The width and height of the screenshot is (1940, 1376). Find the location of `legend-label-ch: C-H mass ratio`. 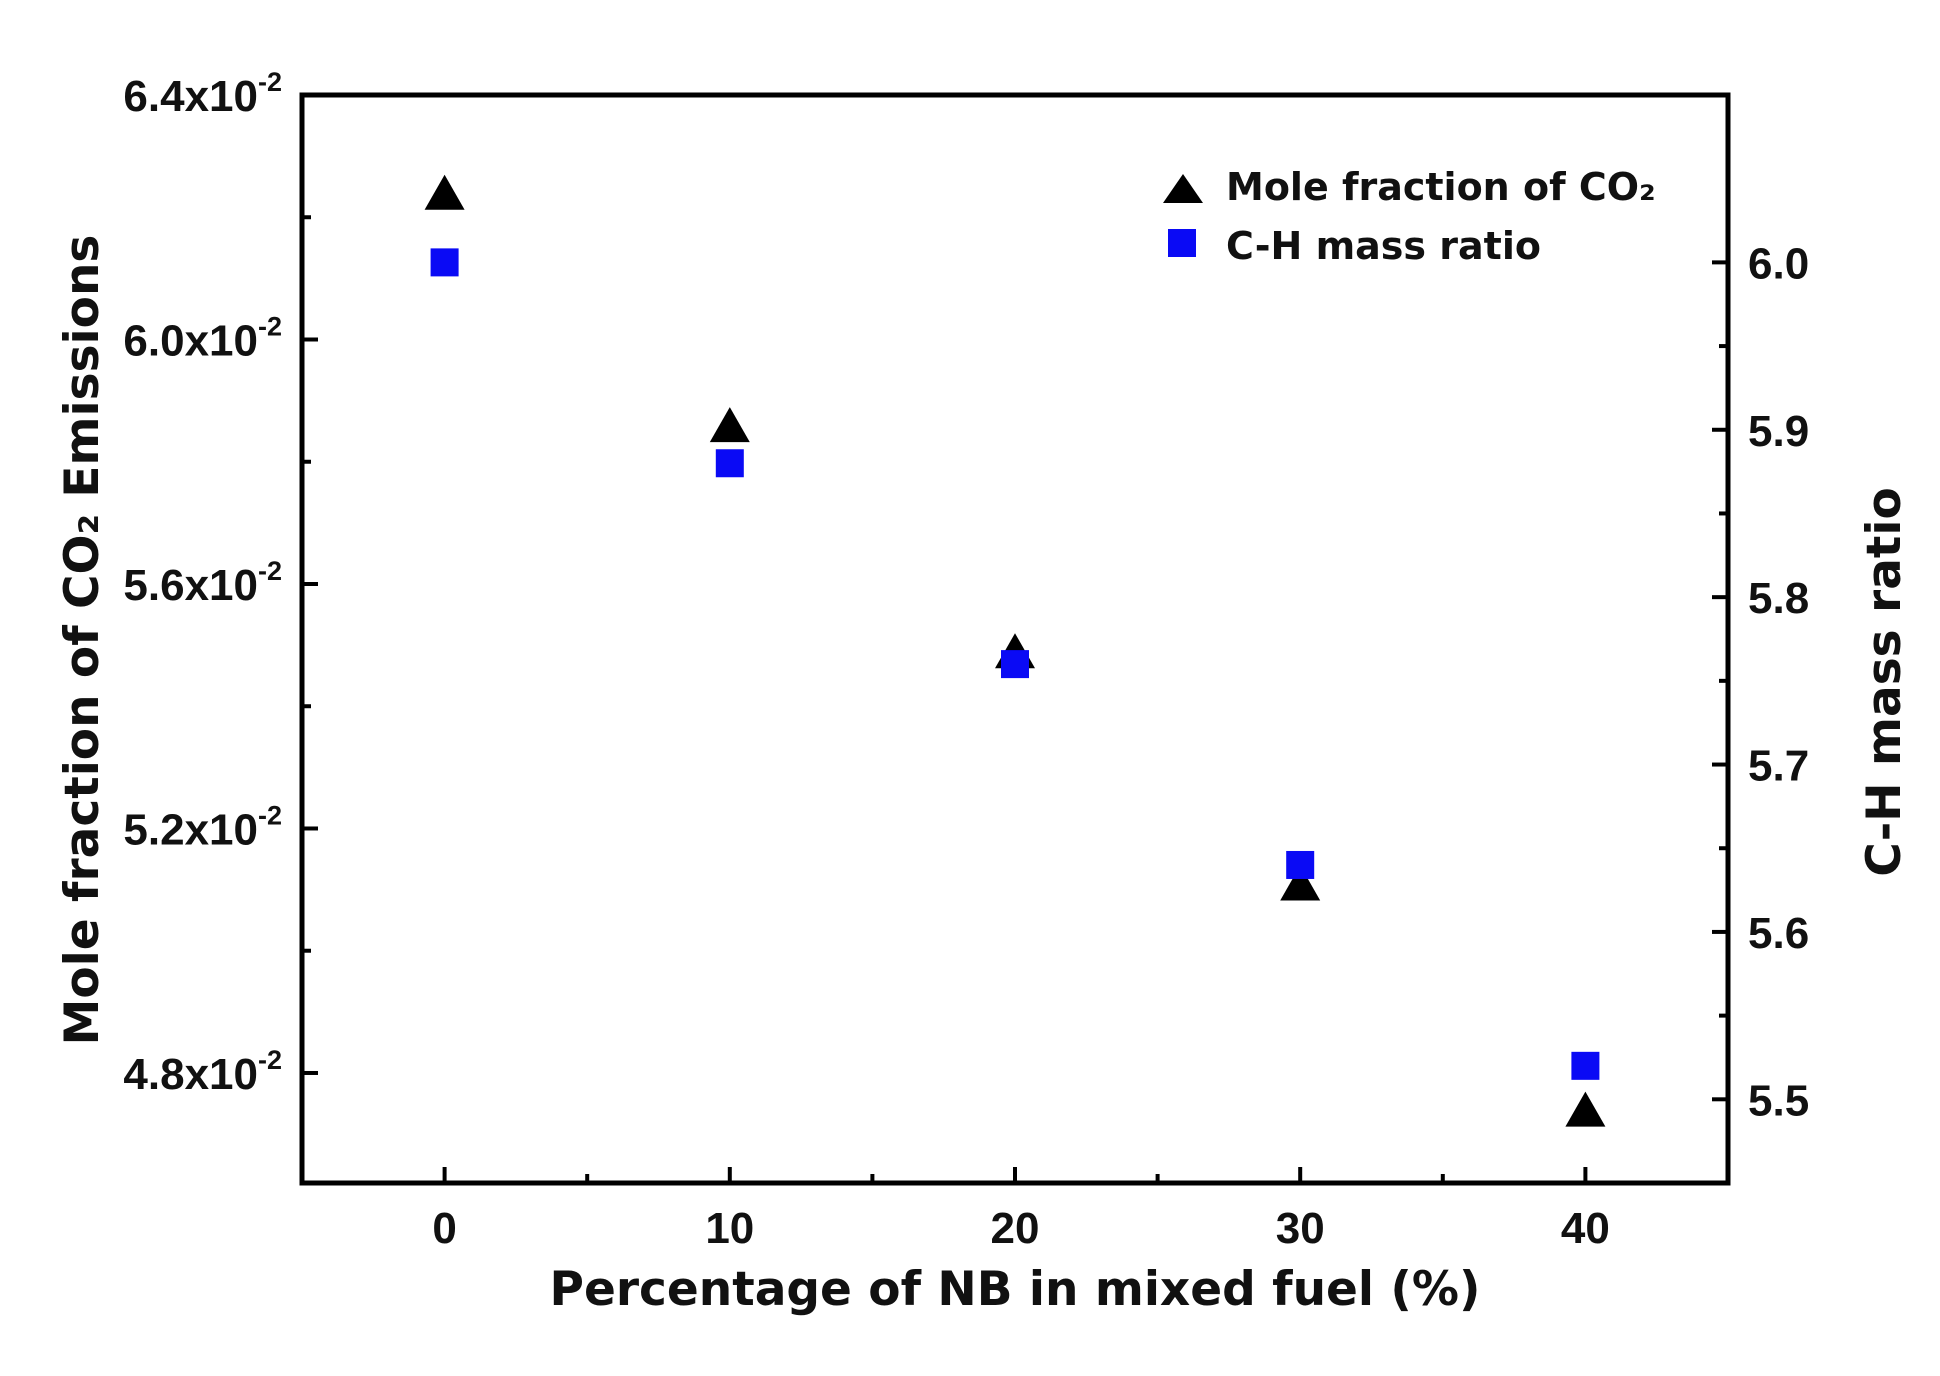

legend-label-ch: C-H mass ratio is located at coordinates (1383, 246).